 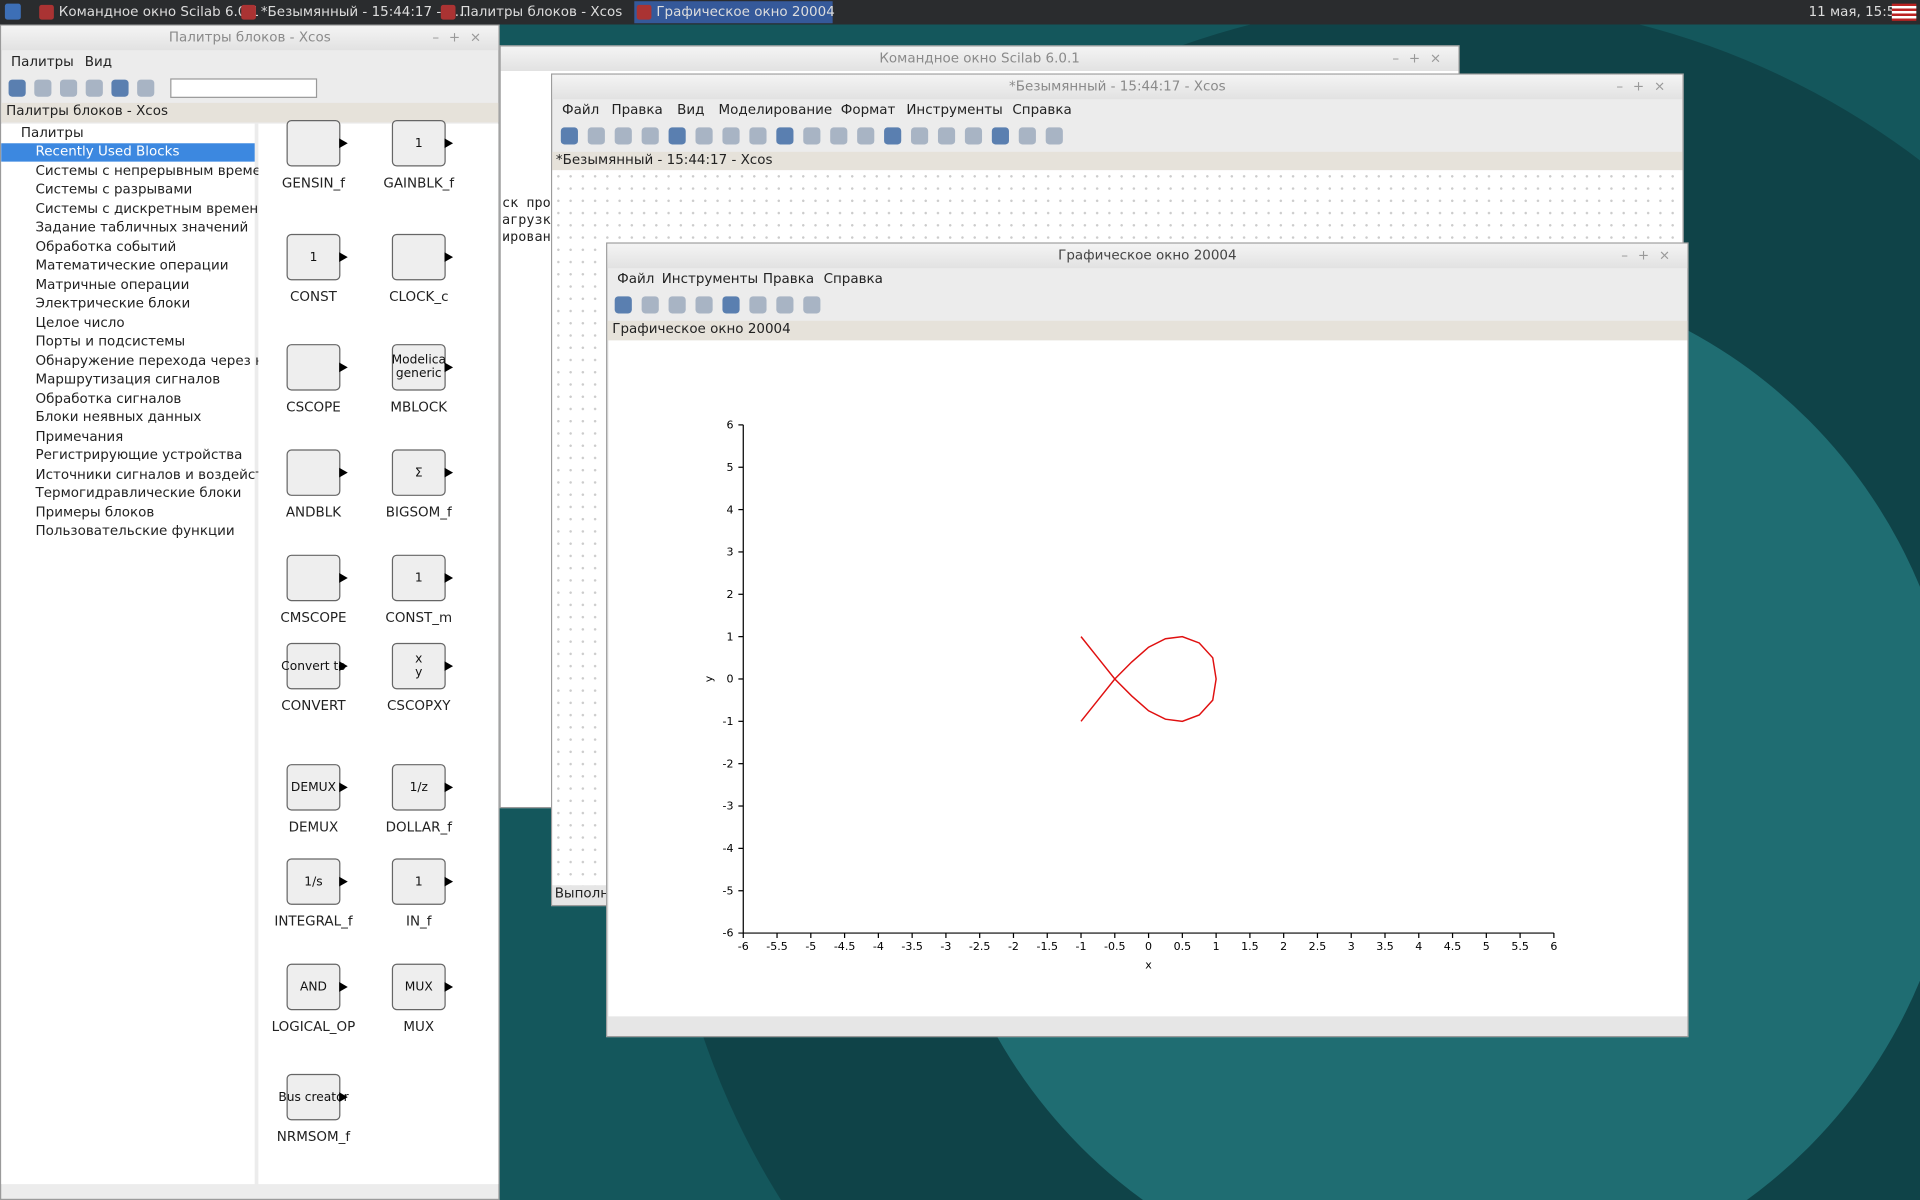 I want to click on block-icon: AND, so click(x=317, y=987).